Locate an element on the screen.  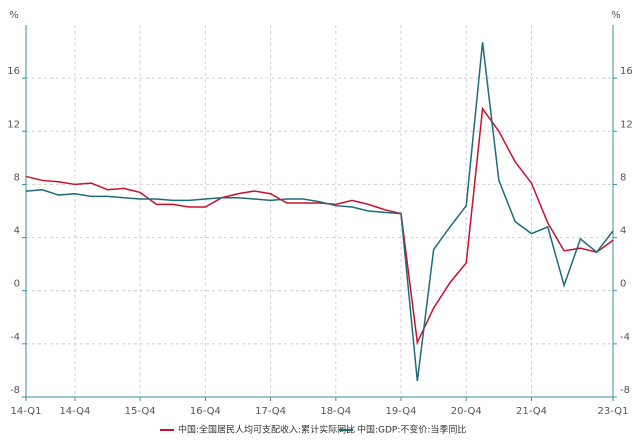
y2-tick-label: -8 is located at coordinates (625, 390).